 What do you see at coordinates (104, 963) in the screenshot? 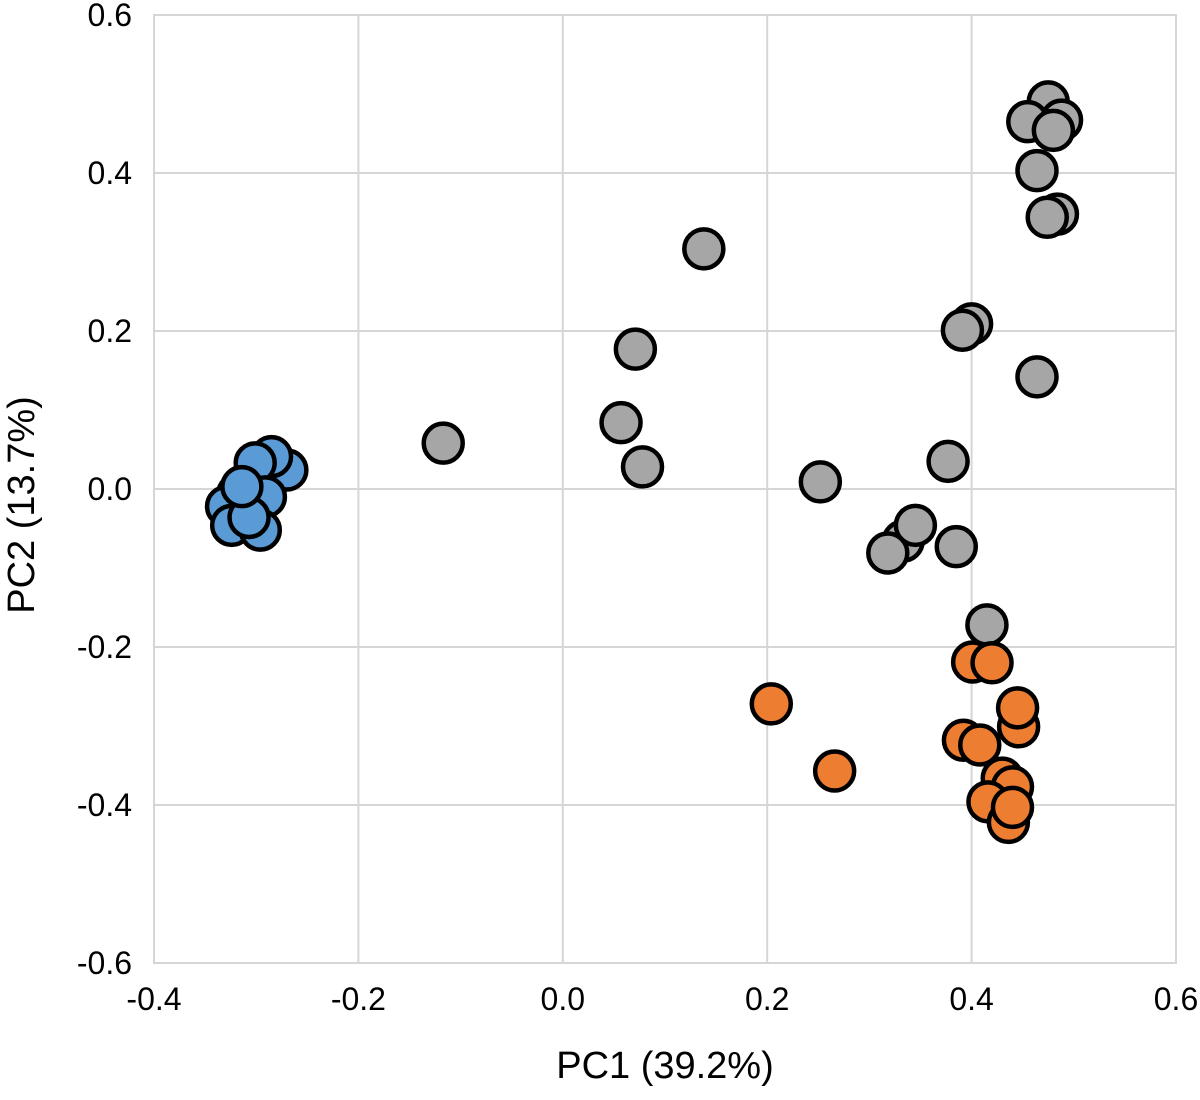
I see `y-tick-label: -0.6` at bounding box center [104, 963].